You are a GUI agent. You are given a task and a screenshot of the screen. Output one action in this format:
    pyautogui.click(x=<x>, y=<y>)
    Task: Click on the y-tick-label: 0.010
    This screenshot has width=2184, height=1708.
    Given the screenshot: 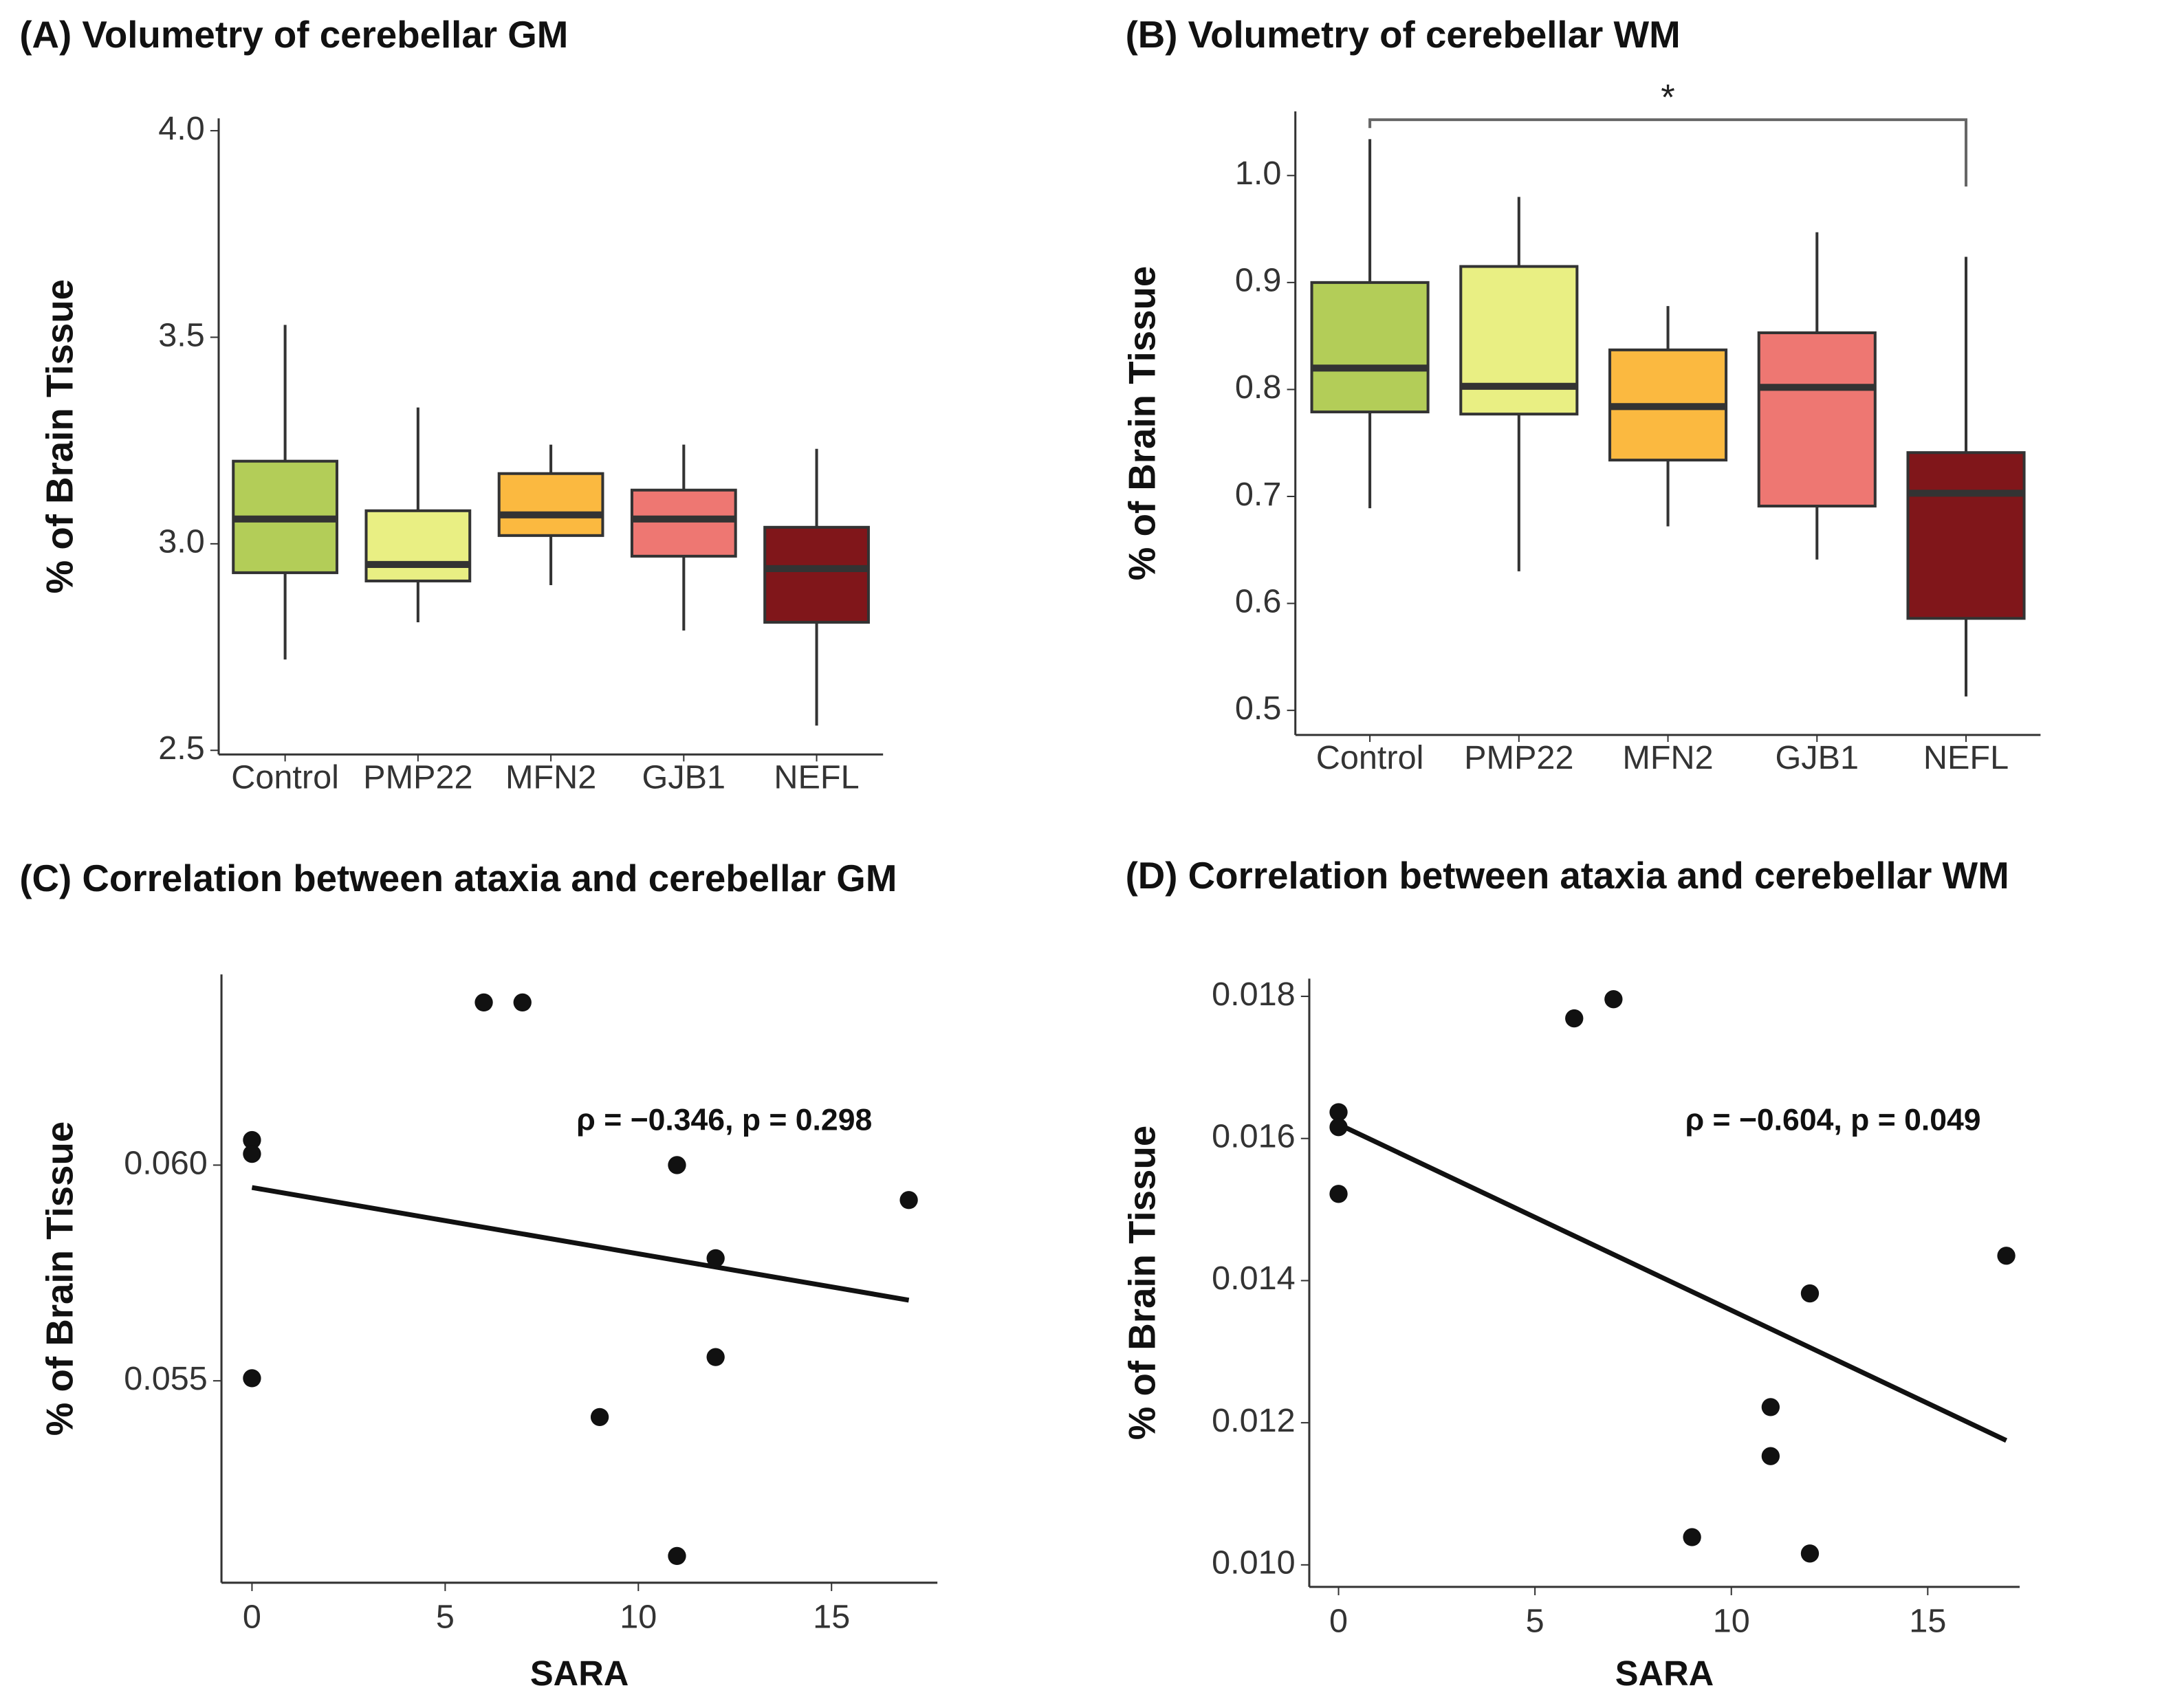 What is the action you would take?
    pyautogui.click(x=1254, y=1562)
    